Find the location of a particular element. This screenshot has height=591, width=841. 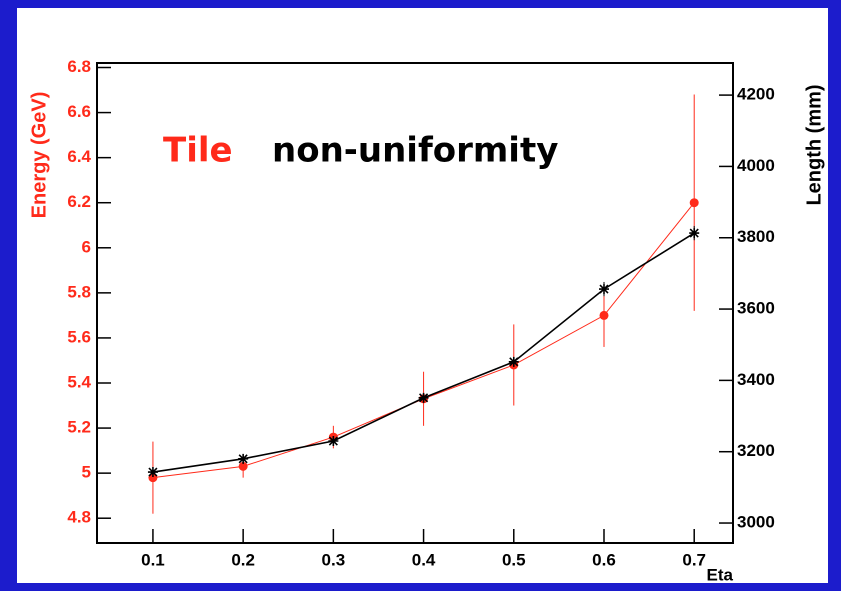

y-tick-label: 6.6 is located at coordinates (79, 111).